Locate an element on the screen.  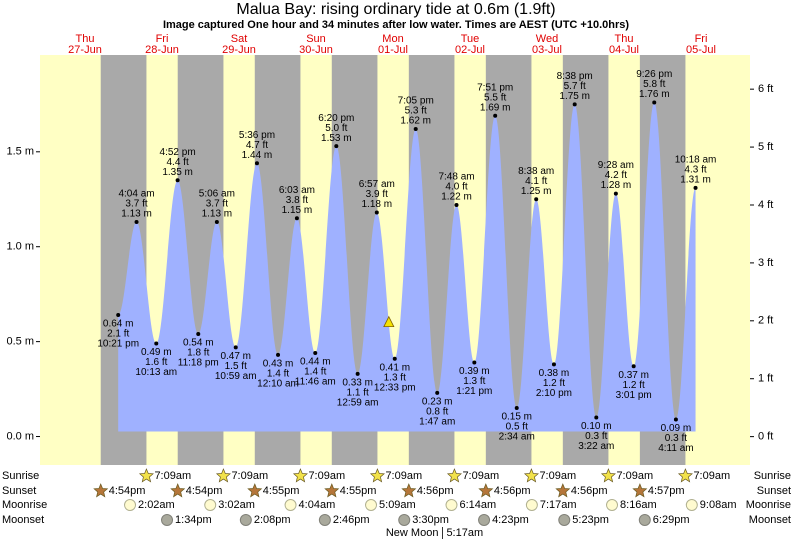
tide-label: 0.44 m is located at coordinates (315, 362).